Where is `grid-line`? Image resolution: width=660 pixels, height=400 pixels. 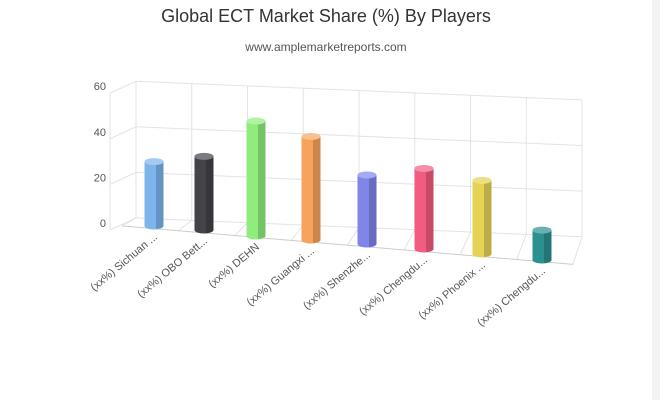 grid-line is located at coordinates (359, 90).